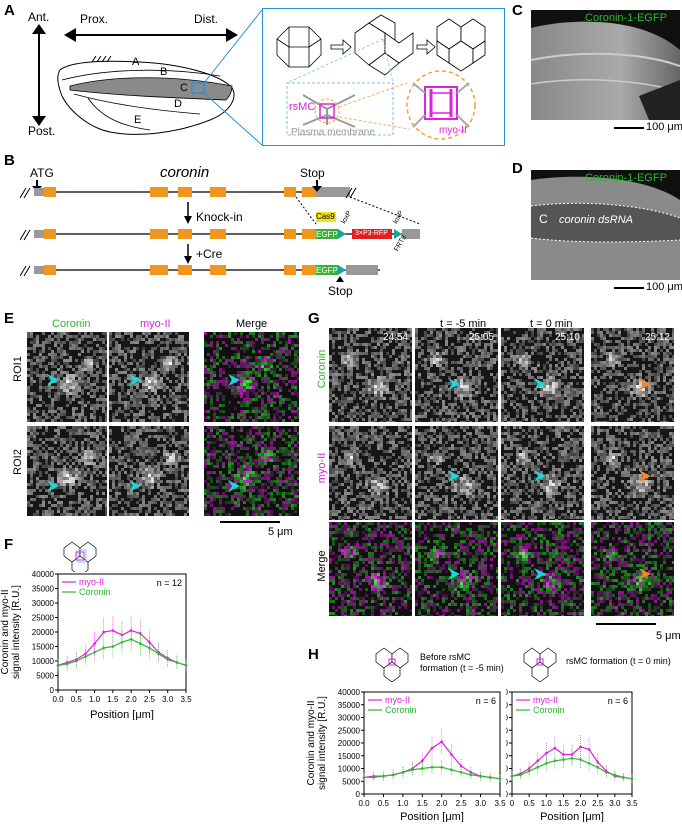  Describe the element at coordinates (5, 631) in the screenshot. I see `y-axis-label: Coronin and myo-II` at that location.